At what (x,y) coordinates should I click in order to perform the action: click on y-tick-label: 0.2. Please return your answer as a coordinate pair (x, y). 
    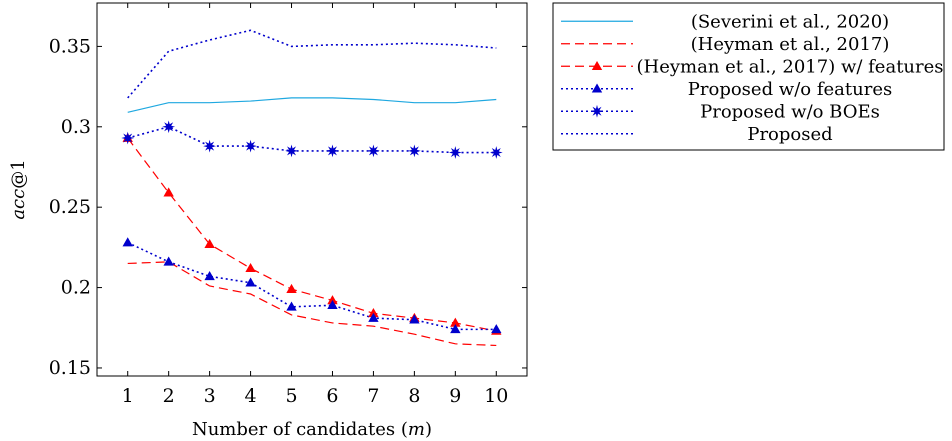
    Looking at the image, I should click on (76, 288).